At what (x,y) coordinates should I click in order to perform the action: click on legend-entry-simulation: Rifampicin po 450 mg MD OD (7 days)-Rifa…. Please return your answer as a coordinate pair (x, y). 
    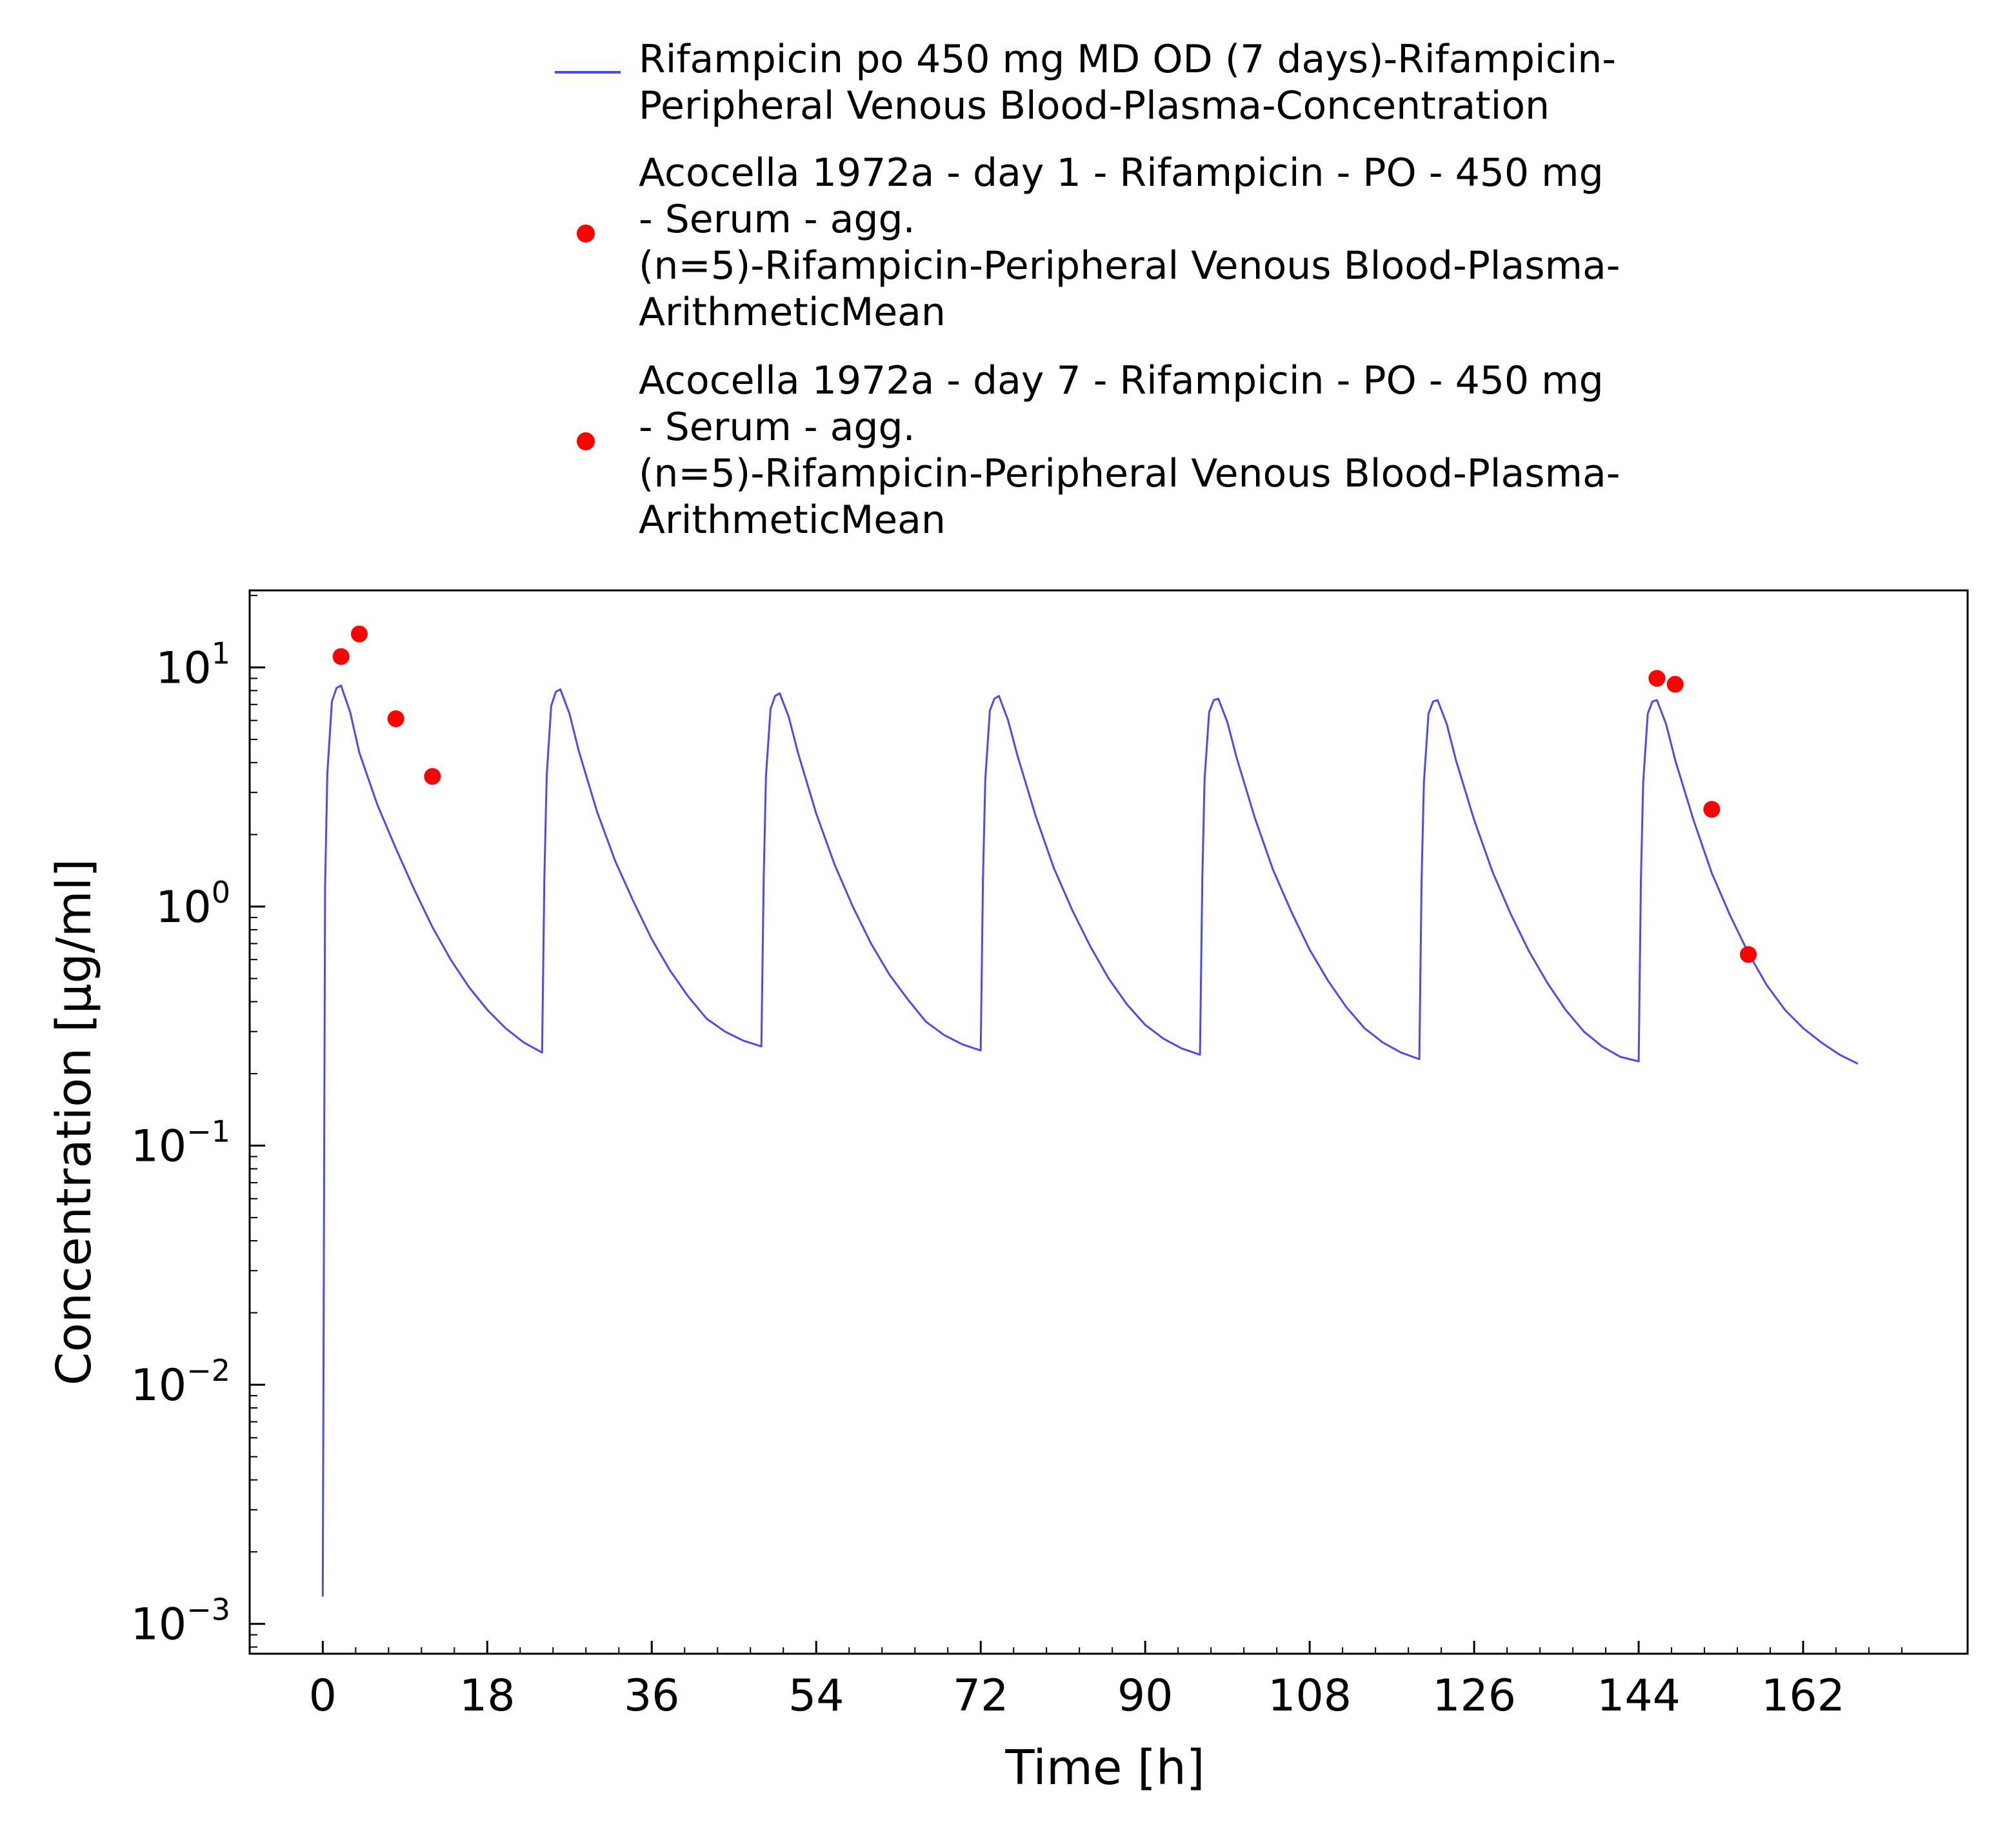
    Looking at the image, I should click on (1085, 82).